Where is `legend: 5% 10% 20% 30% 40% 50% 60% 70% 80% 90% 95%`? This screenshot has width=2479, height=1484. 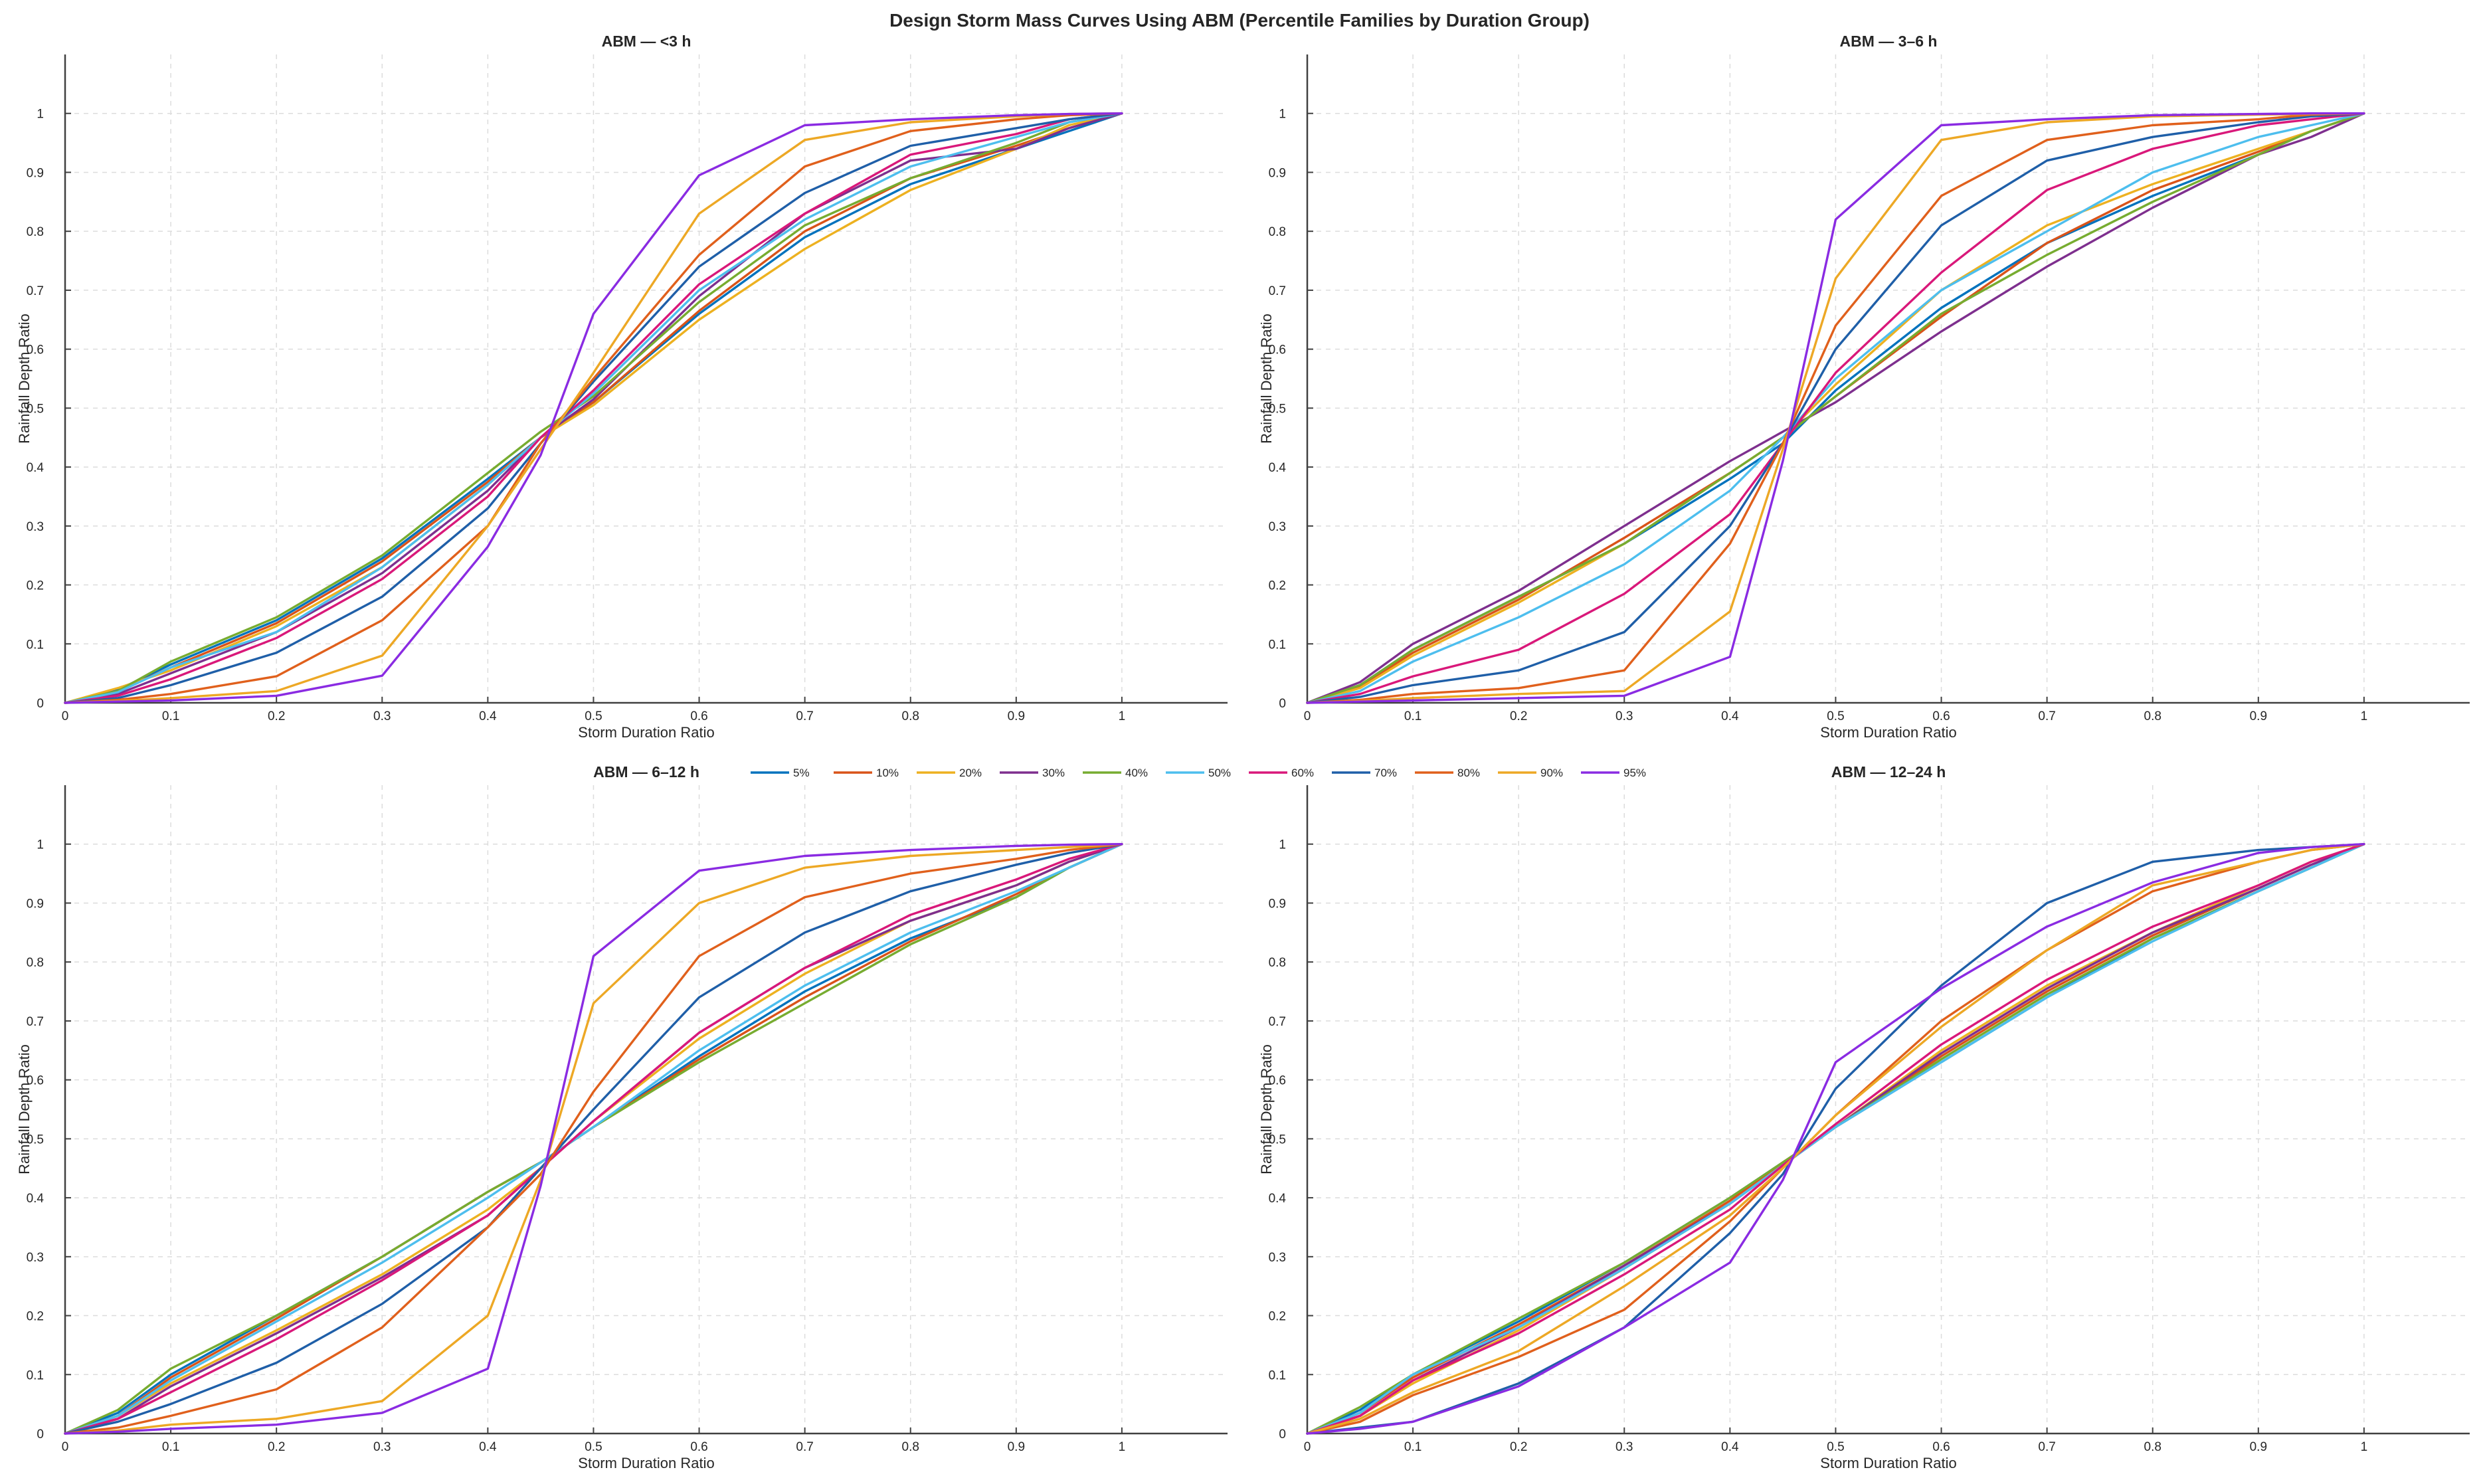
legend: 5% 10% 20% 30% 40% 50% 60% 70% 80% 90% 95% is located at coordinates (1199, 773).